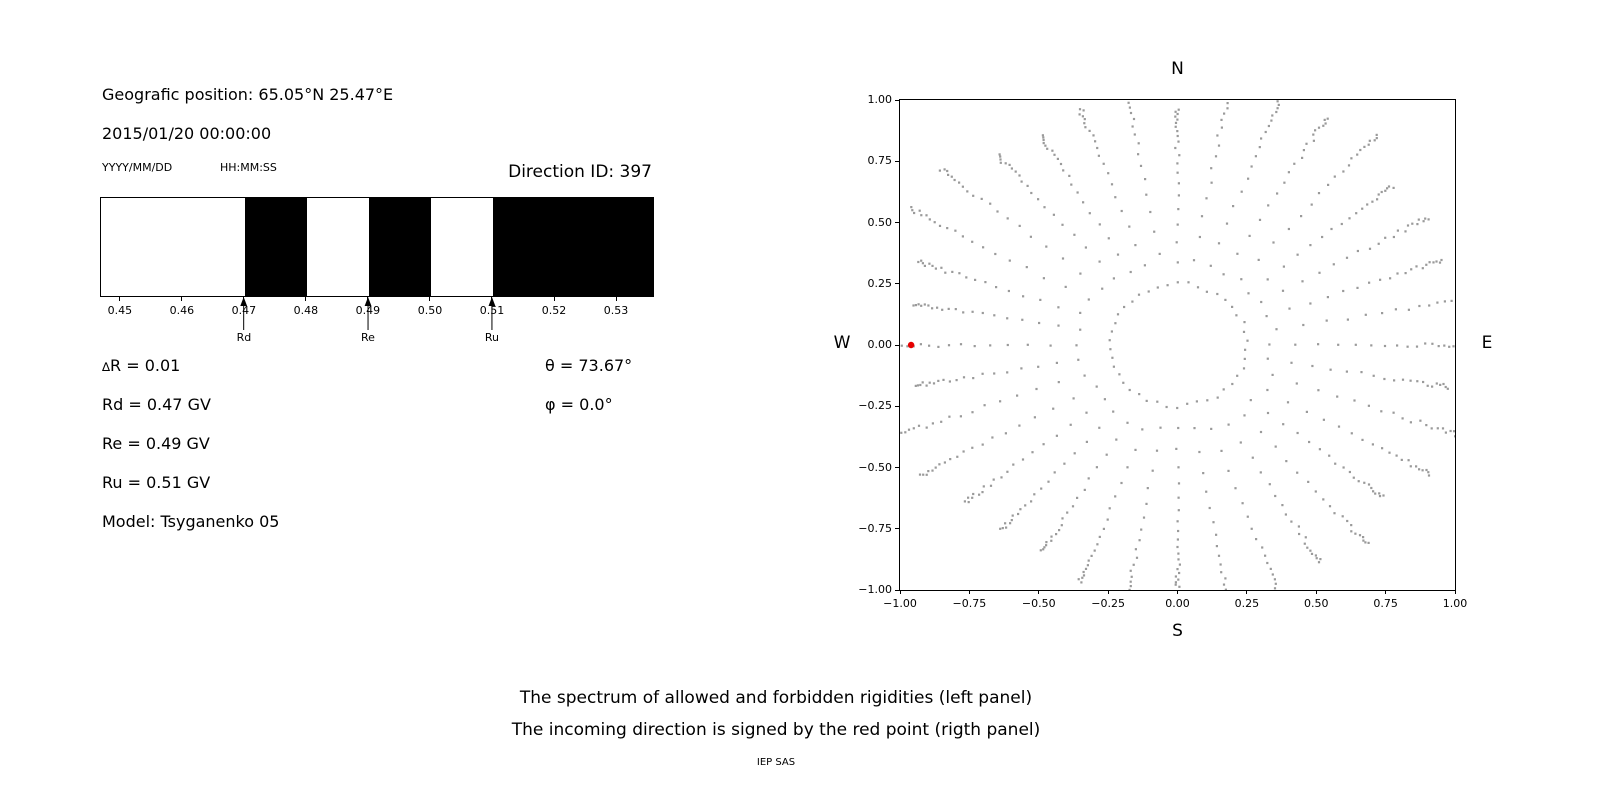  I want to click on scatter-y-tick-label: −0.25, so click(875, 406).